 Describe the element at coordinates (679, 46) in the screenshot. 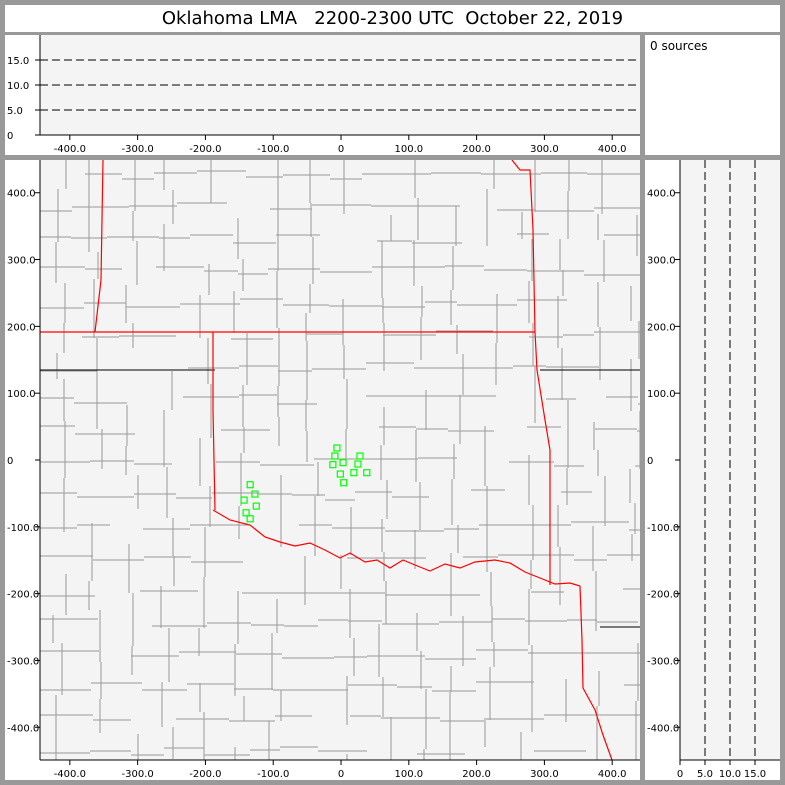

I see `source-count: 0 sources` at that location.